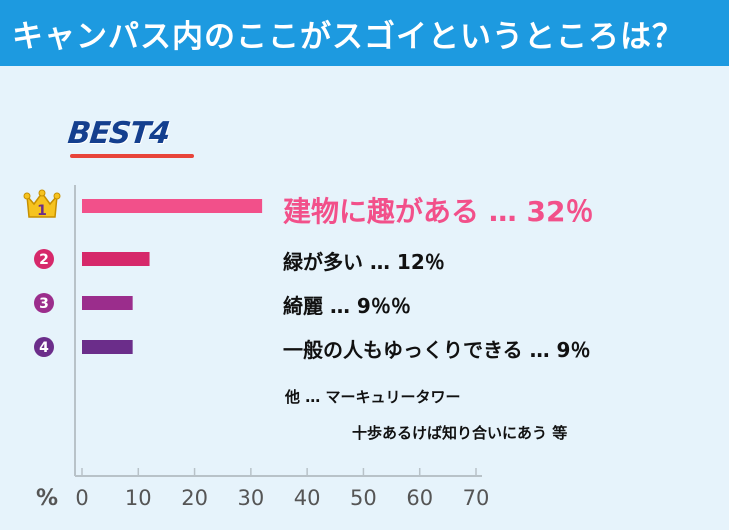  What do you see at coordinates (307, 498) in the screenshot?
I see `x-tick-label: 40` at bounding box center [307, 498].